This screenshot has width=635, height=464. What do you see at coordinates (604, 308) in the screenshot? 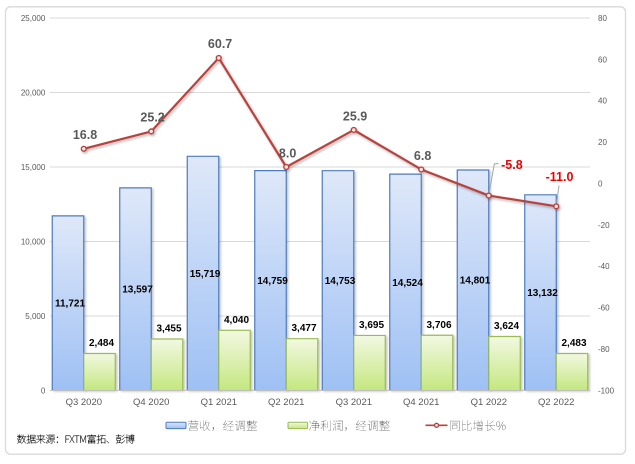
I see `svg-text: -60` at bounding box center [604, 308].